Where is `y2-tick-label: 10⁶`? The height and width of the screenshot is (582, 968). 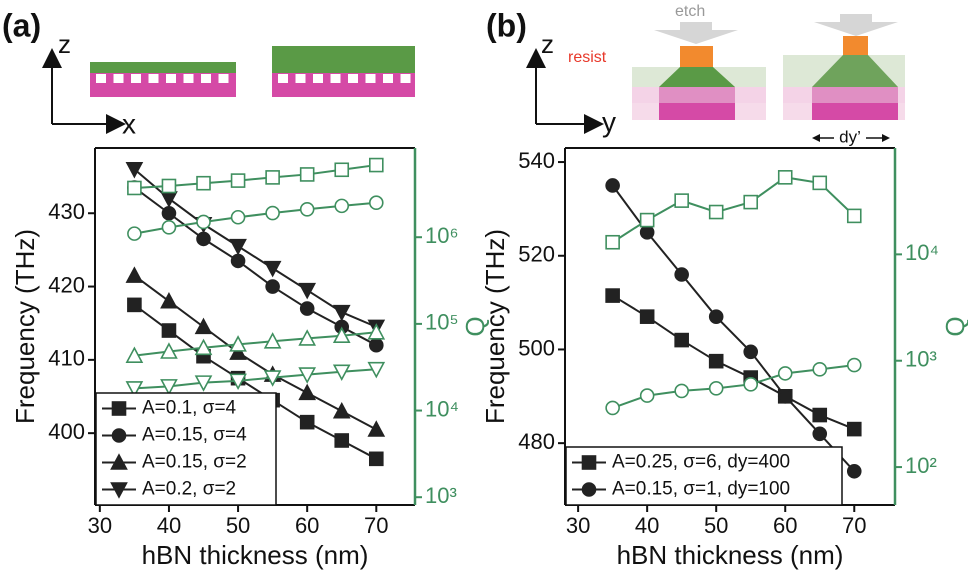
y2-tick-label: 10⁶ is located at coordinates (442, 235).